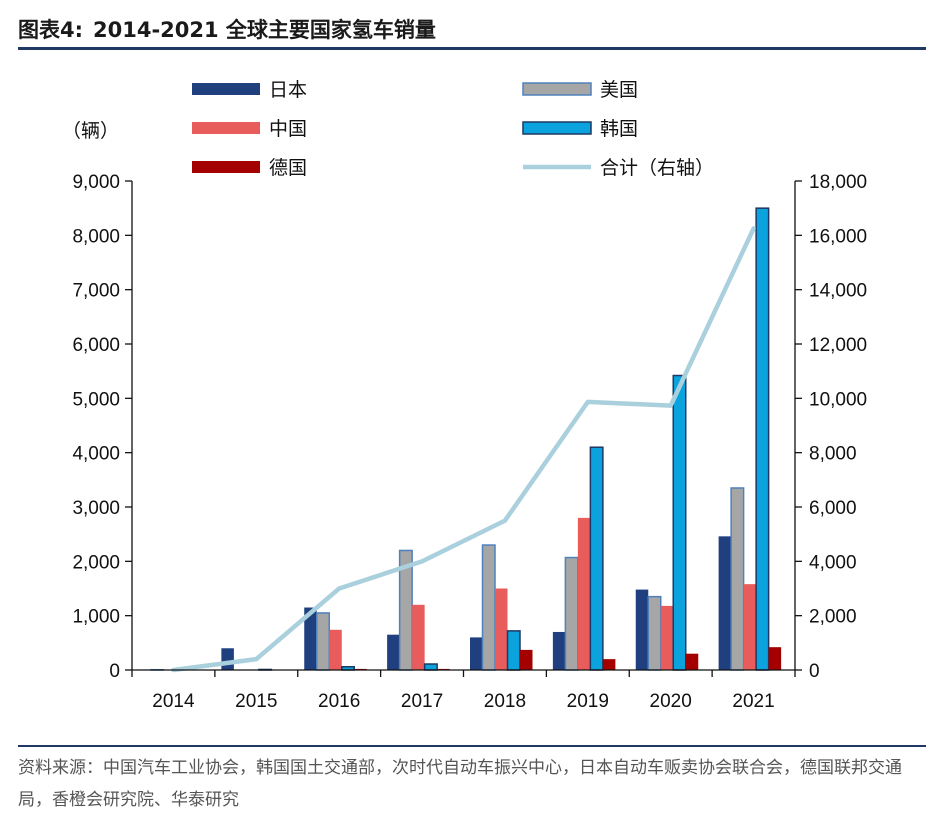 The width and height of the screenshot is (938, 832). What do you see at coordinates (96, 562) in the screenshot?
I see `left-tick-label: 2,000` at bounding box center [96, 562].